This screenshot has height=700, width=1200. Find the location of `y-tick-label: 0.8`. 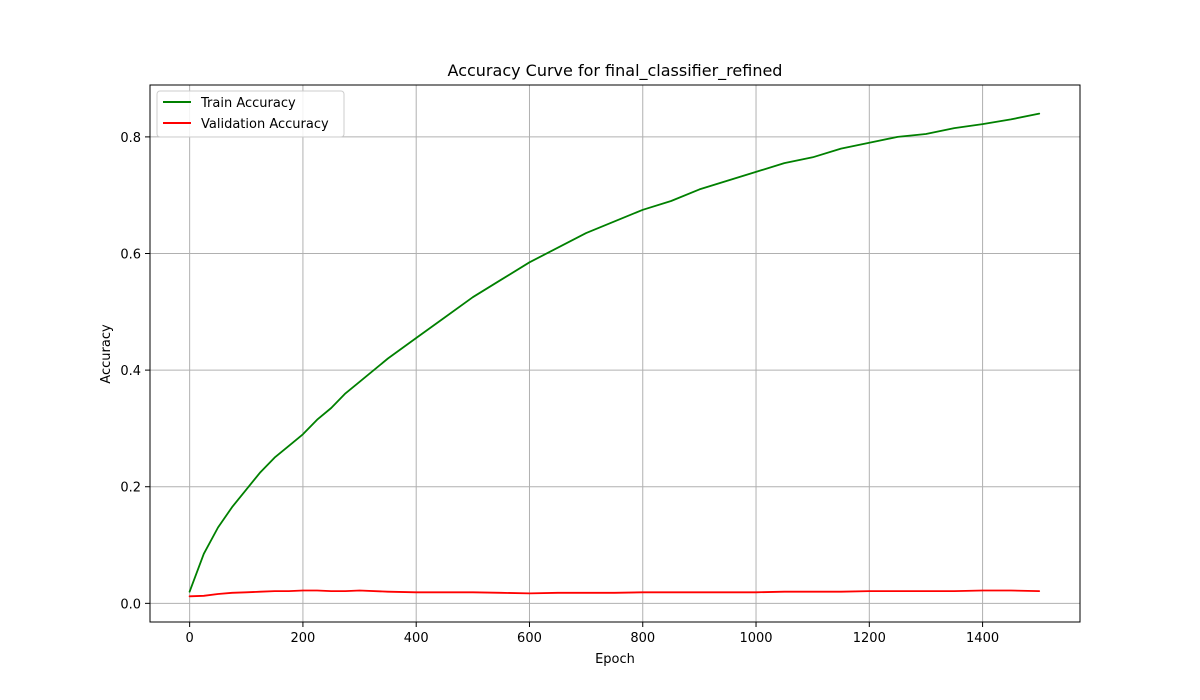

y-tick-label: 0.8 is located at coordinates (130, 138).